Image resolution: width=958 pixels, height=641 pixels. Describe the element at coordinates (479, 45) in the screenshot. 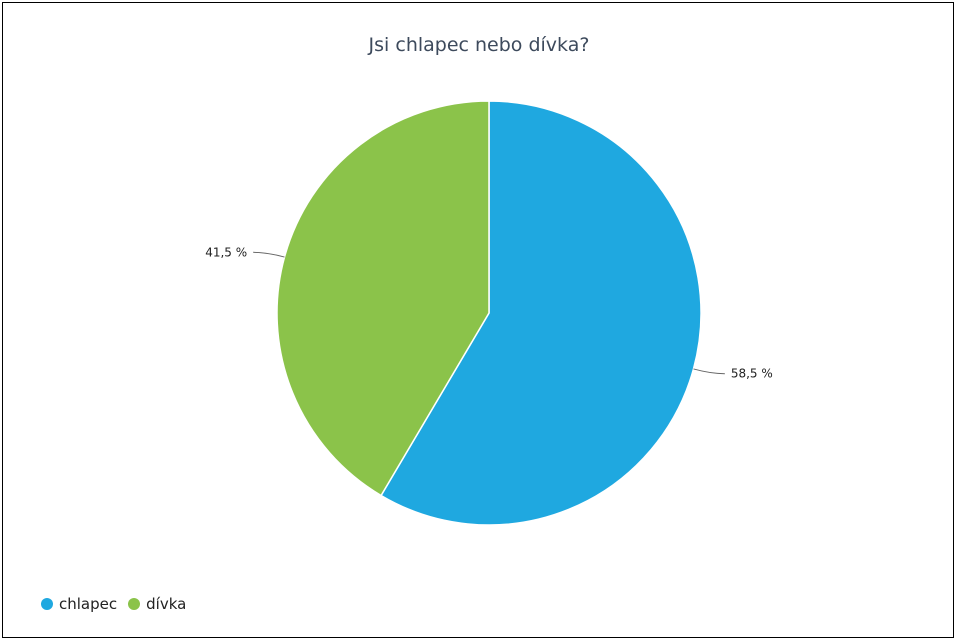

I see `chart-title: Jsi chlapec nebo dívka?` at that location.